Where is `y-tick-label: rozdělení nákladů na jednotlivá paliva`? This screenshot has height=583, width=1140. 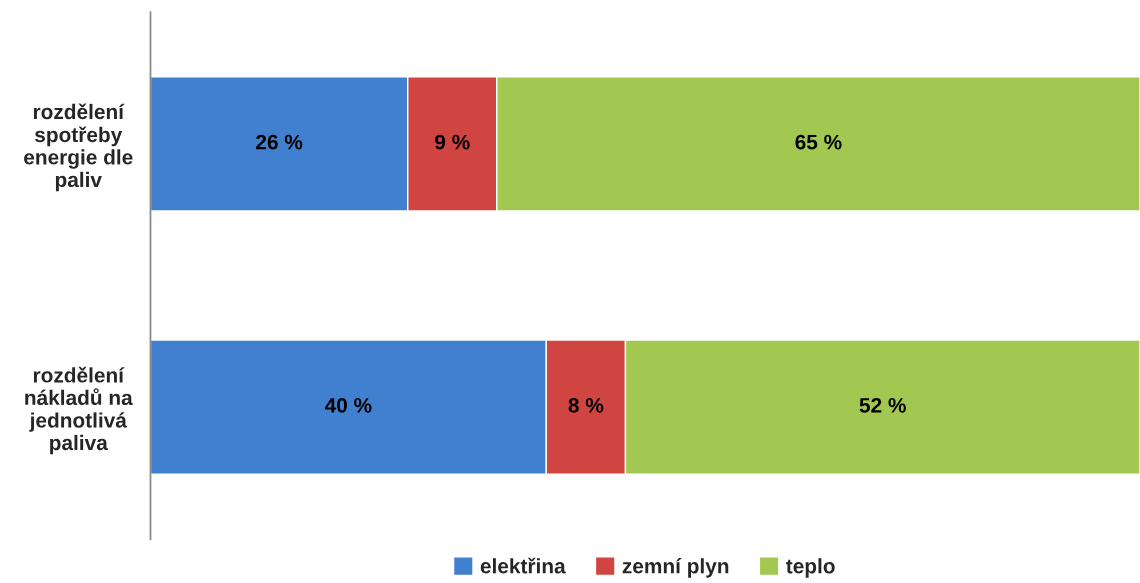
y-tick-label: rozdělení nákladů na jednotlivá paliva is located at coordinates (79, 410).